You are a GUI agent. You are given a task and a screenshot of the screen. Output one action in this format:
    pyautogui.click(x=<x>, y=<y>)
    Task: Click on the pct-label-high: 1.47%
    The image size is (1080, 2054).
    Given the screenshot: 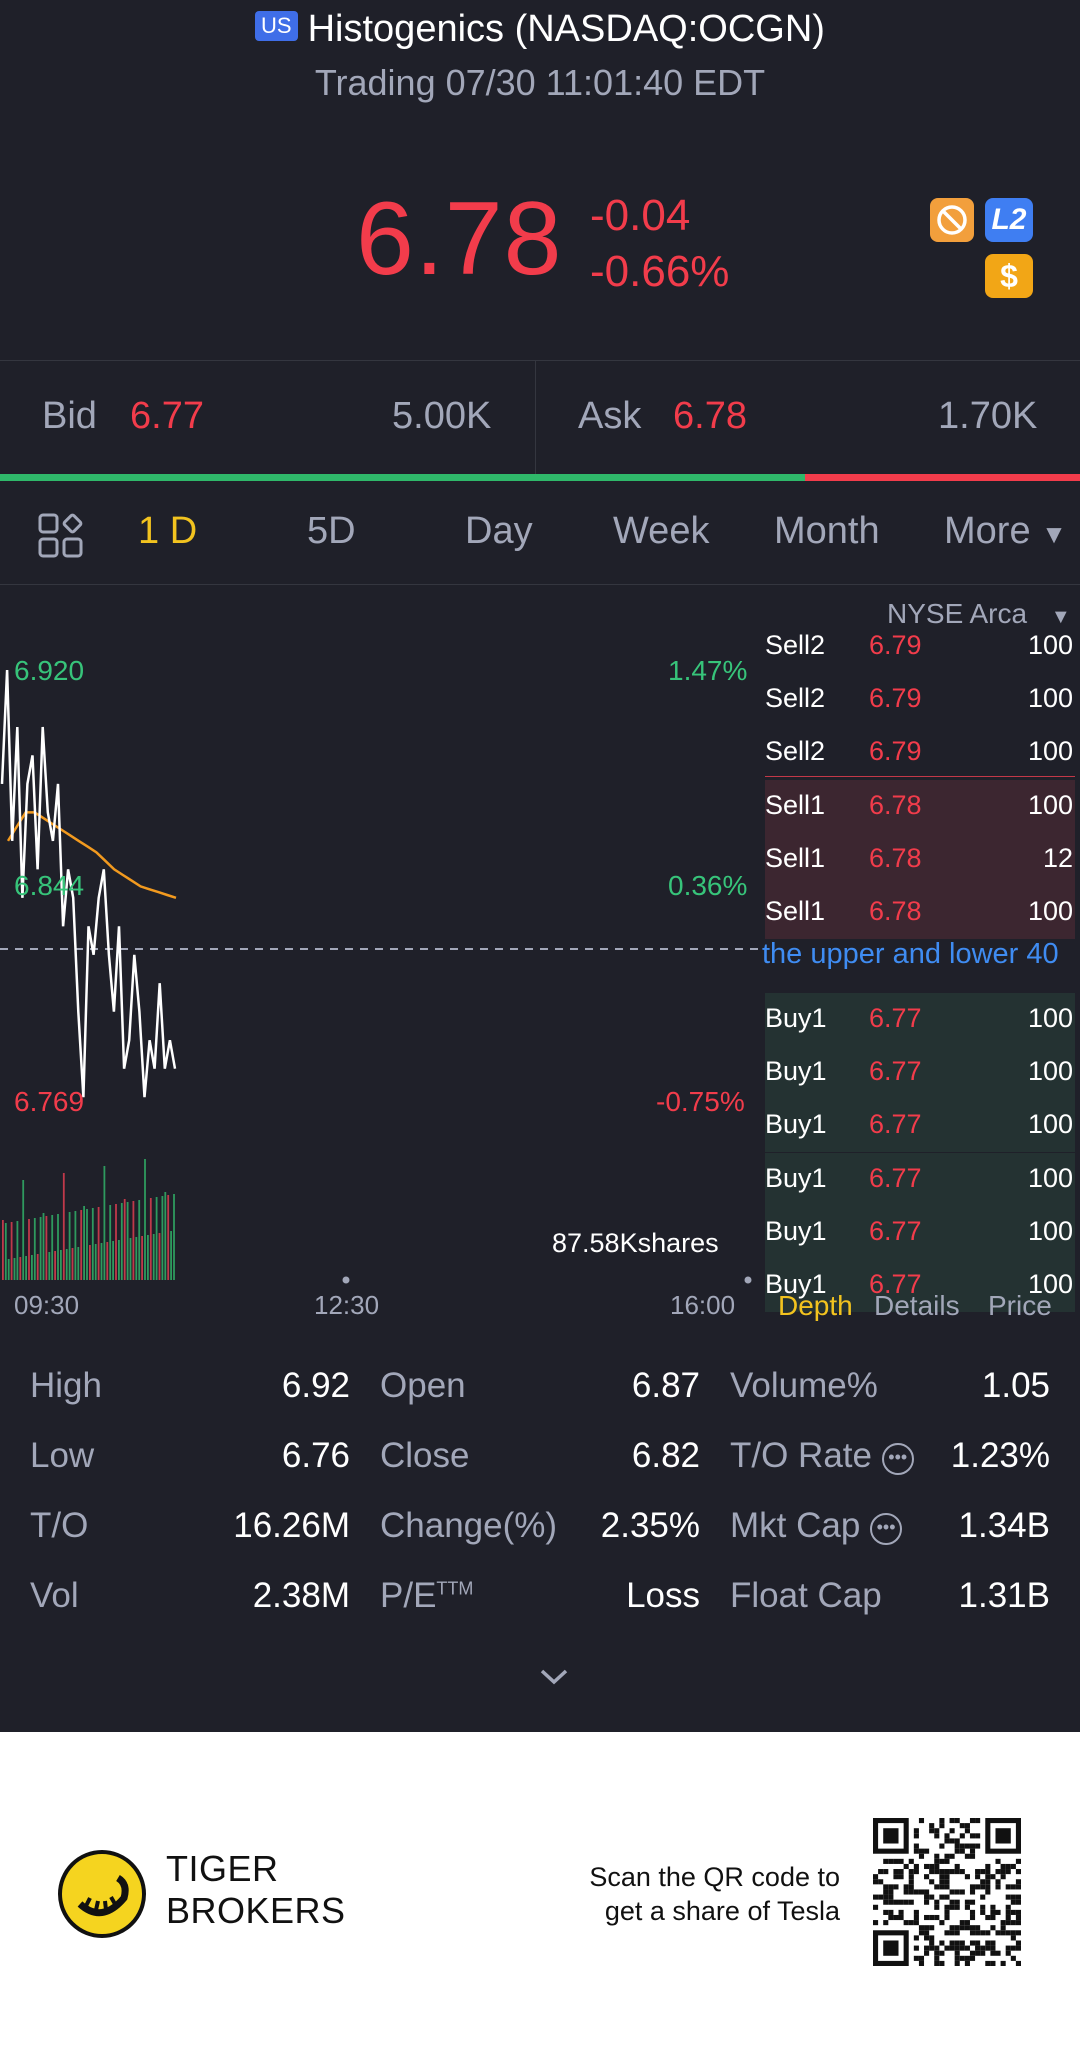 What is the action you would take?
    pyautogui.click(x=708, y=670)
    